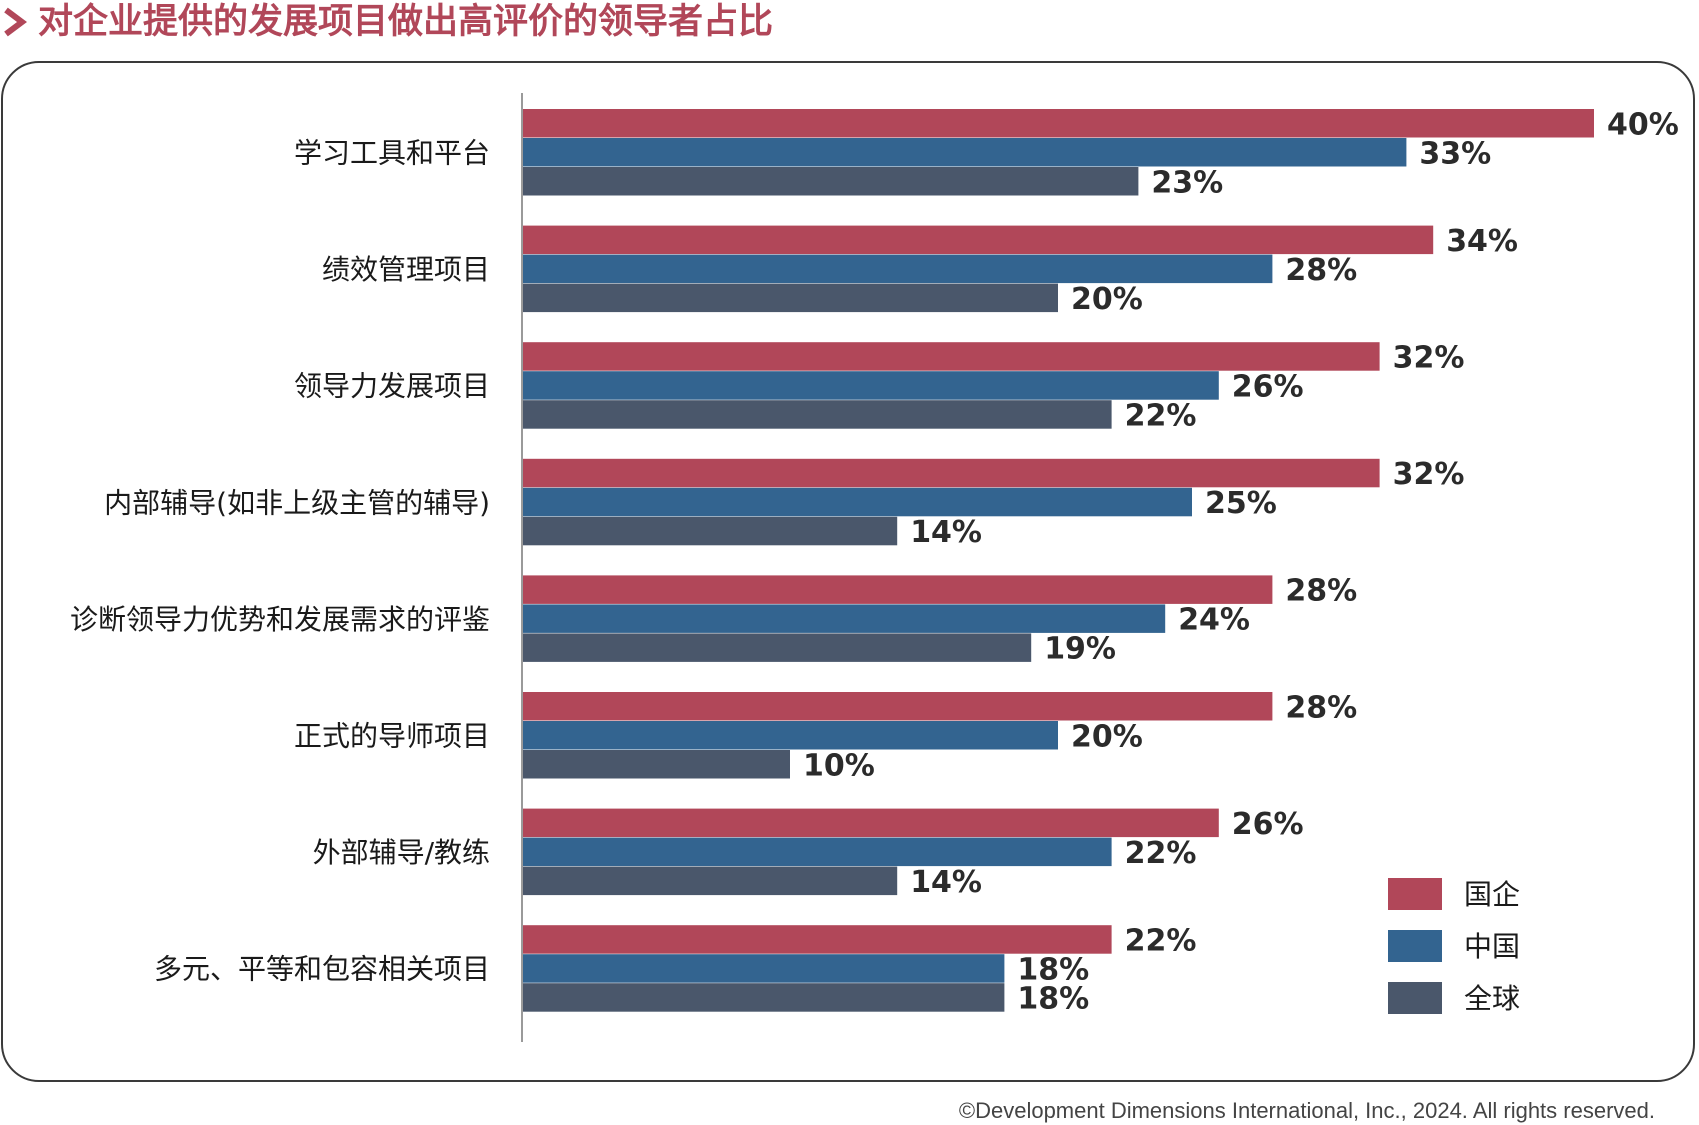  Describe the element at coordinates (406, 269) in the screenshot. I see `category-label: 绩效管理项目` at that location.